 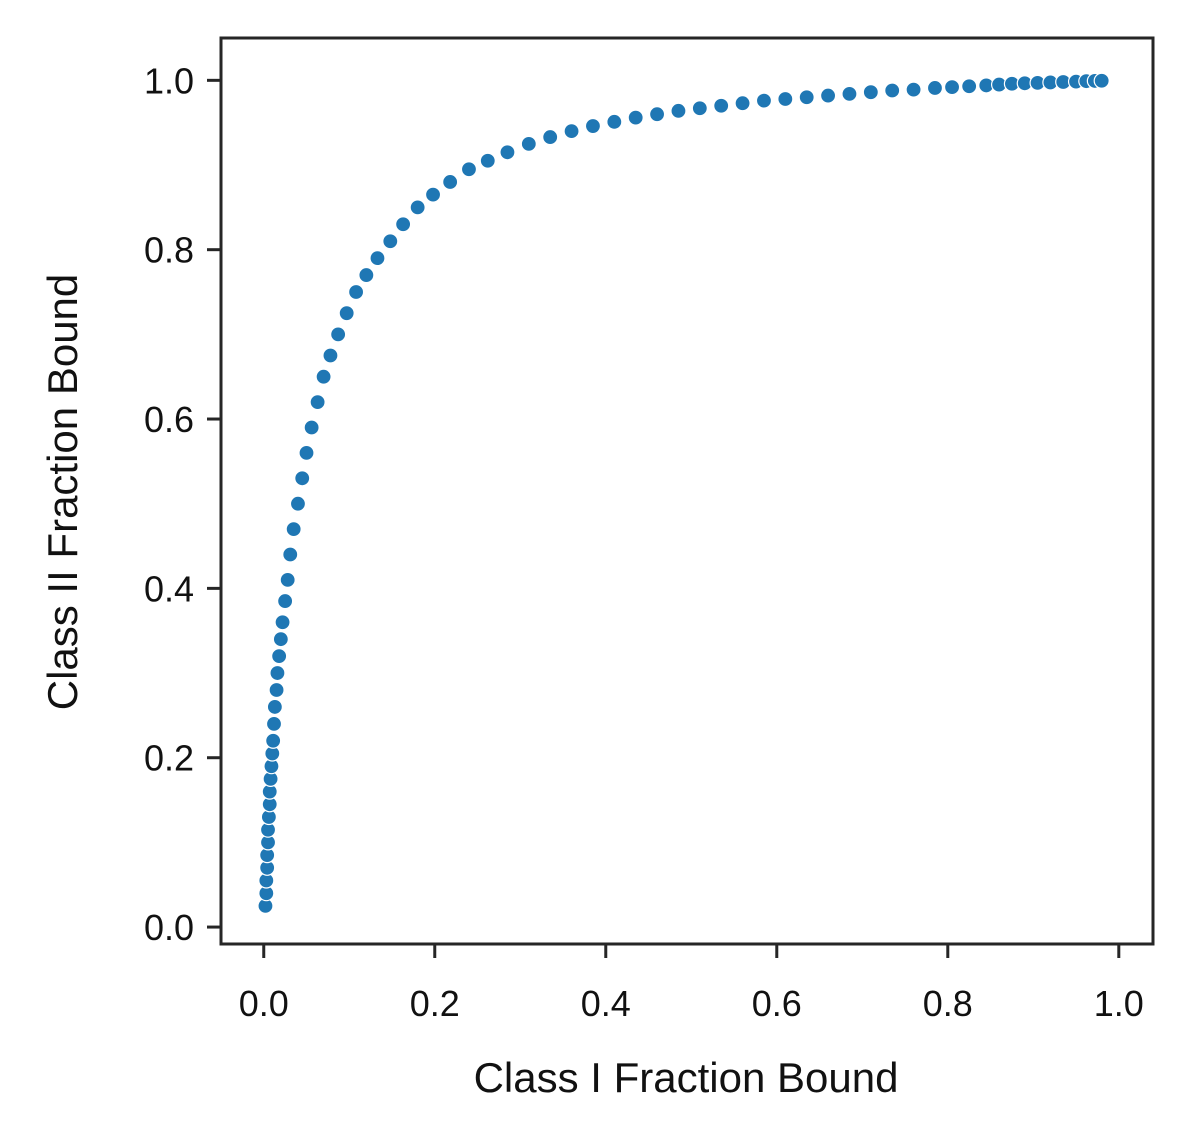 I want to click on x-tick-label: 1.0, so click(x=1119, y=1003).